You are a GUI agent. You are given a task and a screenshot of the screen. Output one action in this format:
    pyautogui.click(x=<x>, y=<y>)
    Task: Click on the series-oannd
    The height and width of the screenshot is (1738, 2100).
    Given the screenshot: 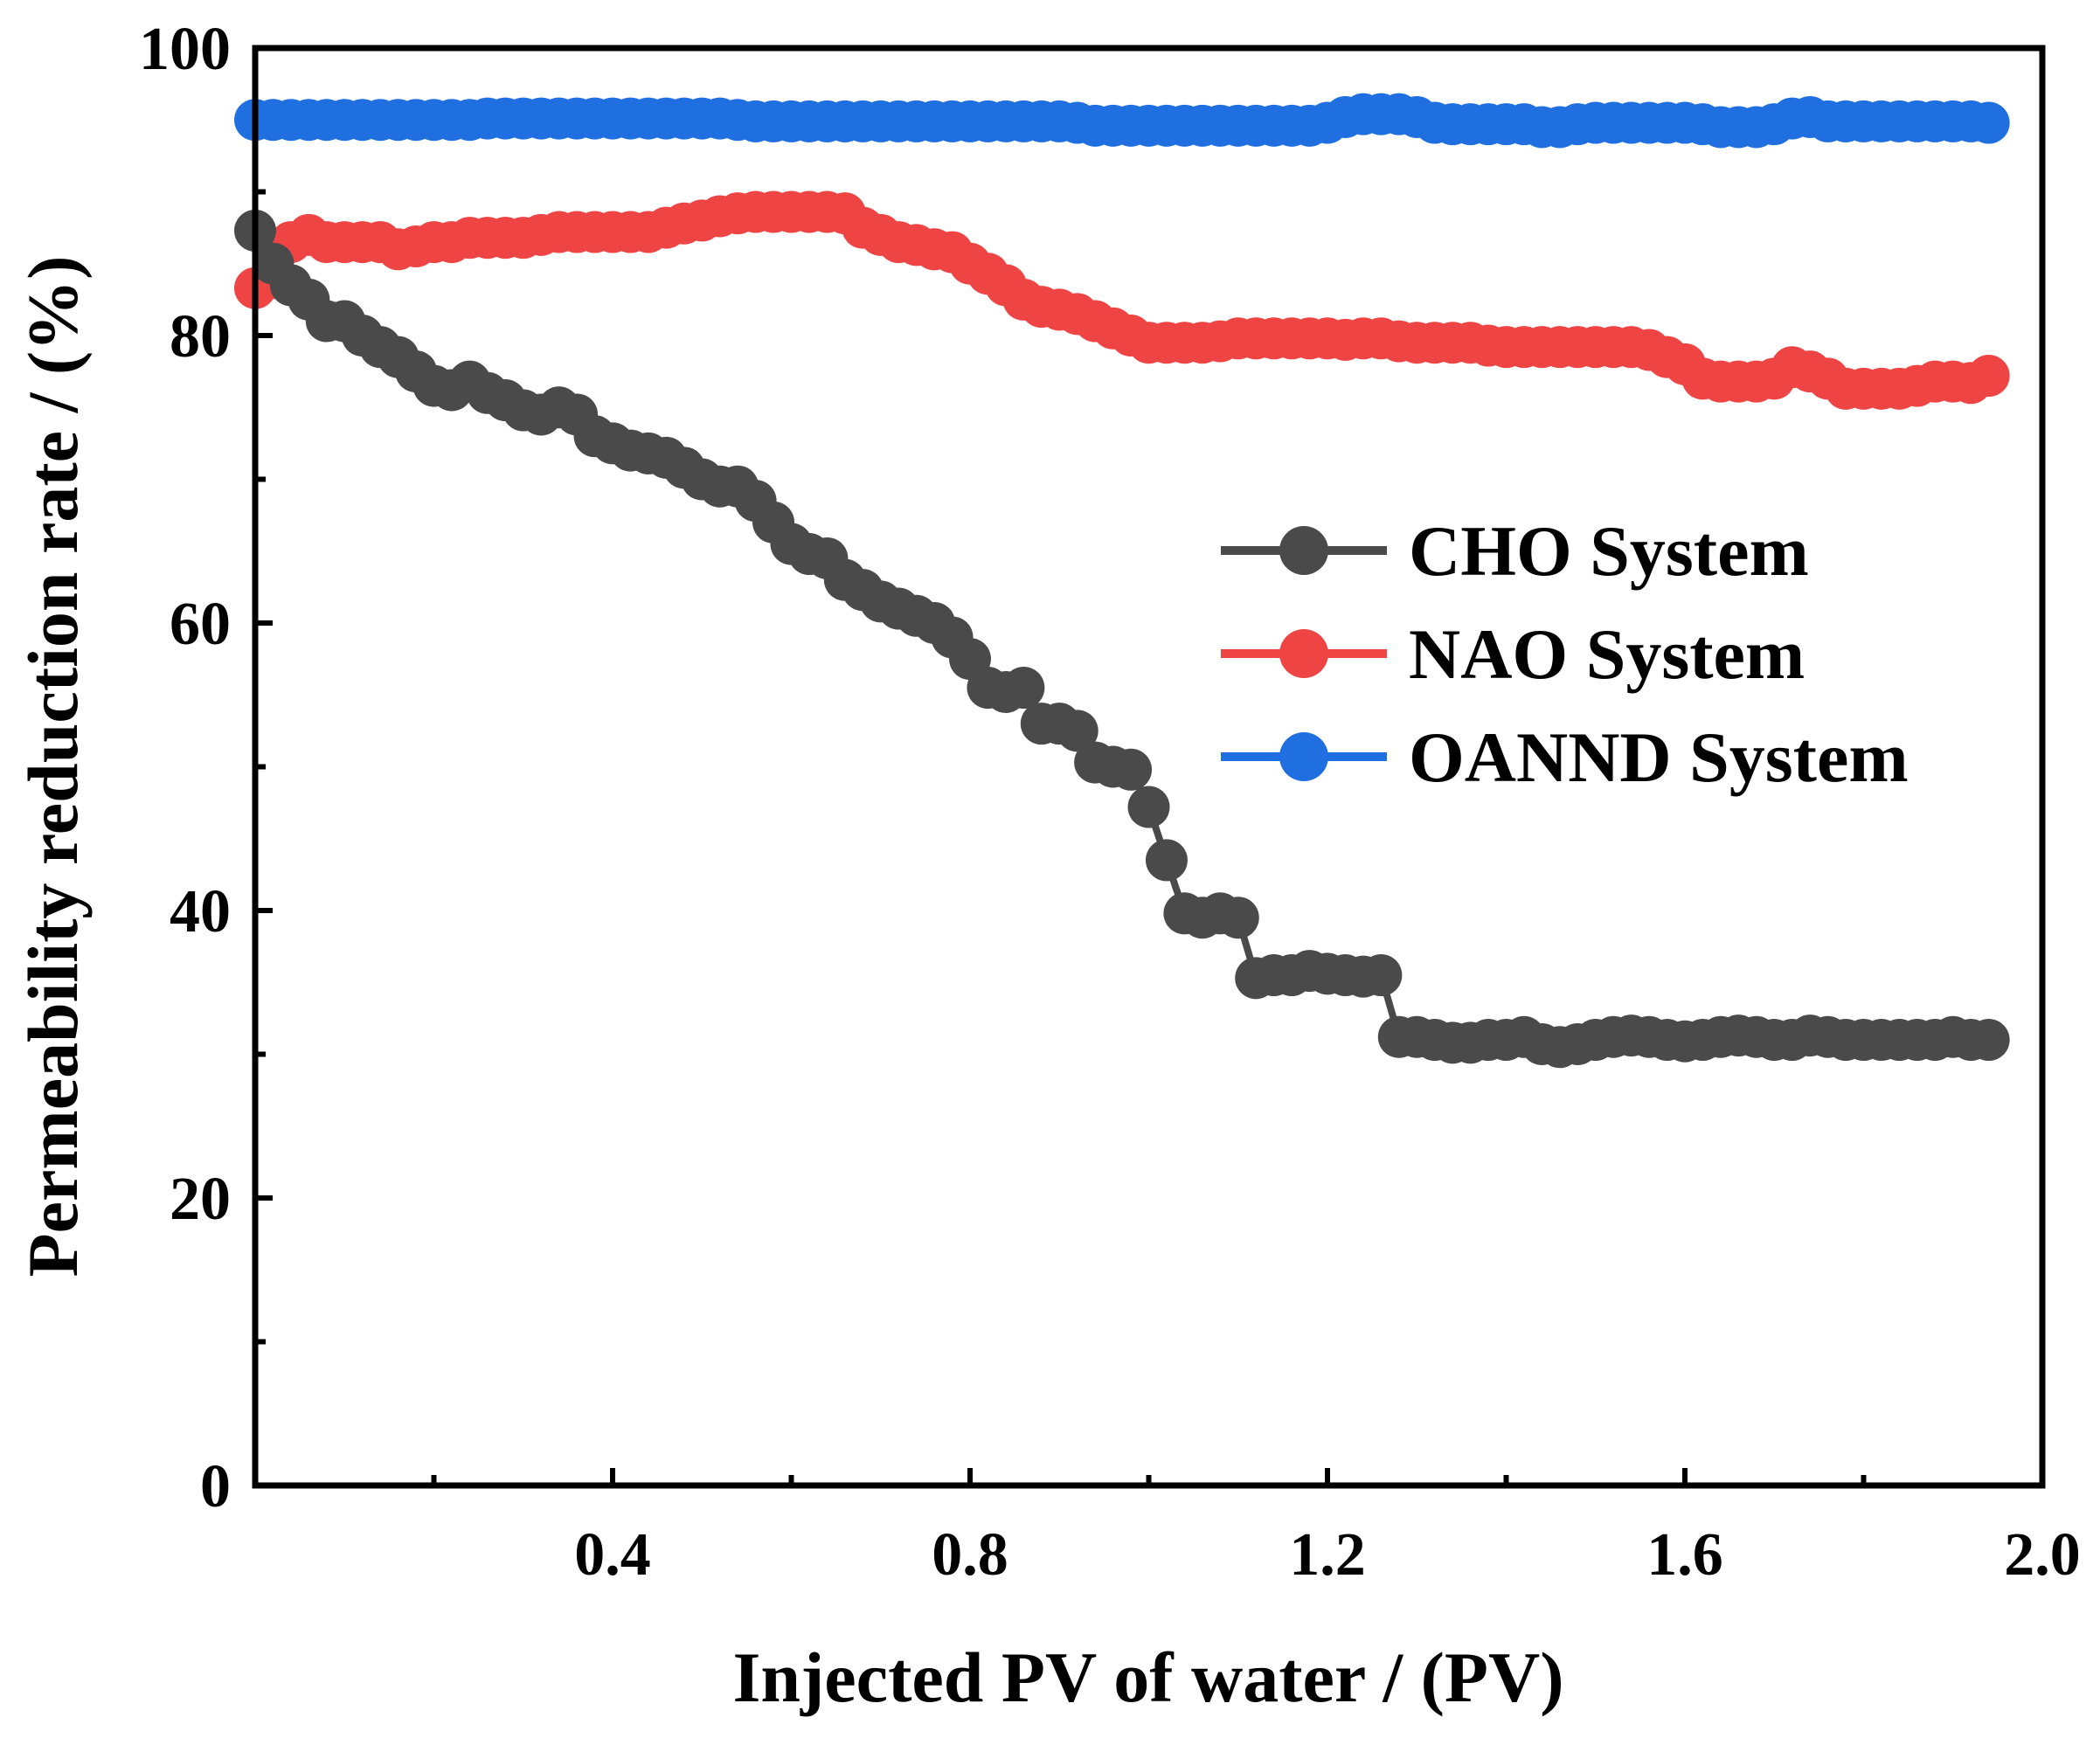 What is the action you would take?
    pyautogui.click(x=1122, y=121)
    